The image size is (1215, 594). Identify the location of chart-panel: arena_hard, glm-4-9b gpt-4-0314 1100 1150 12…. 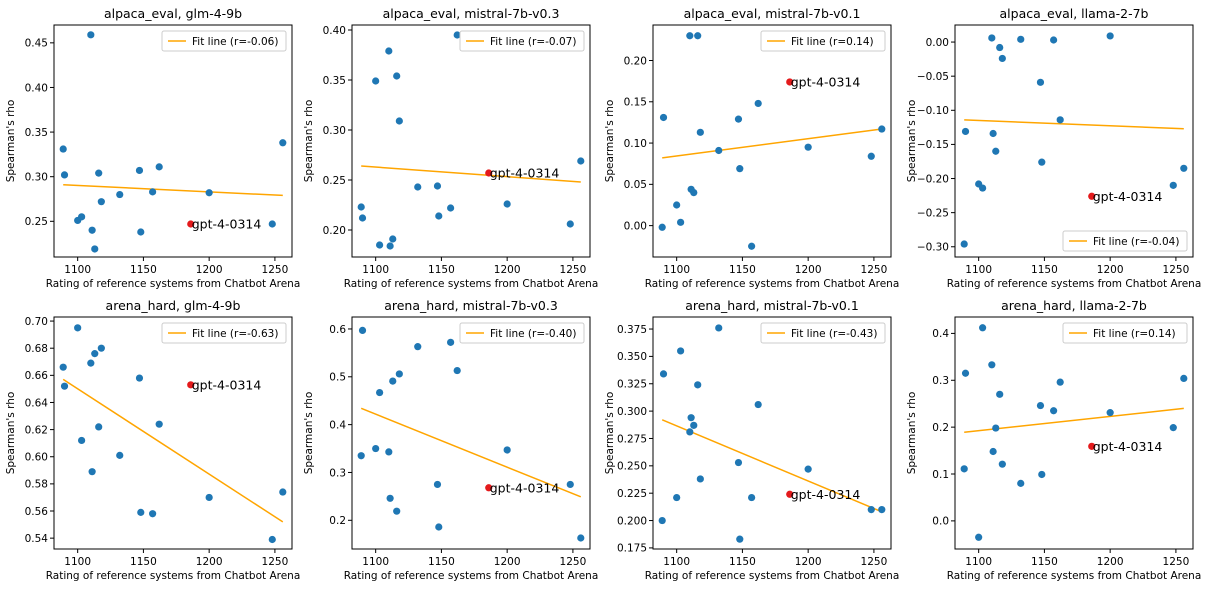
(152, 440).